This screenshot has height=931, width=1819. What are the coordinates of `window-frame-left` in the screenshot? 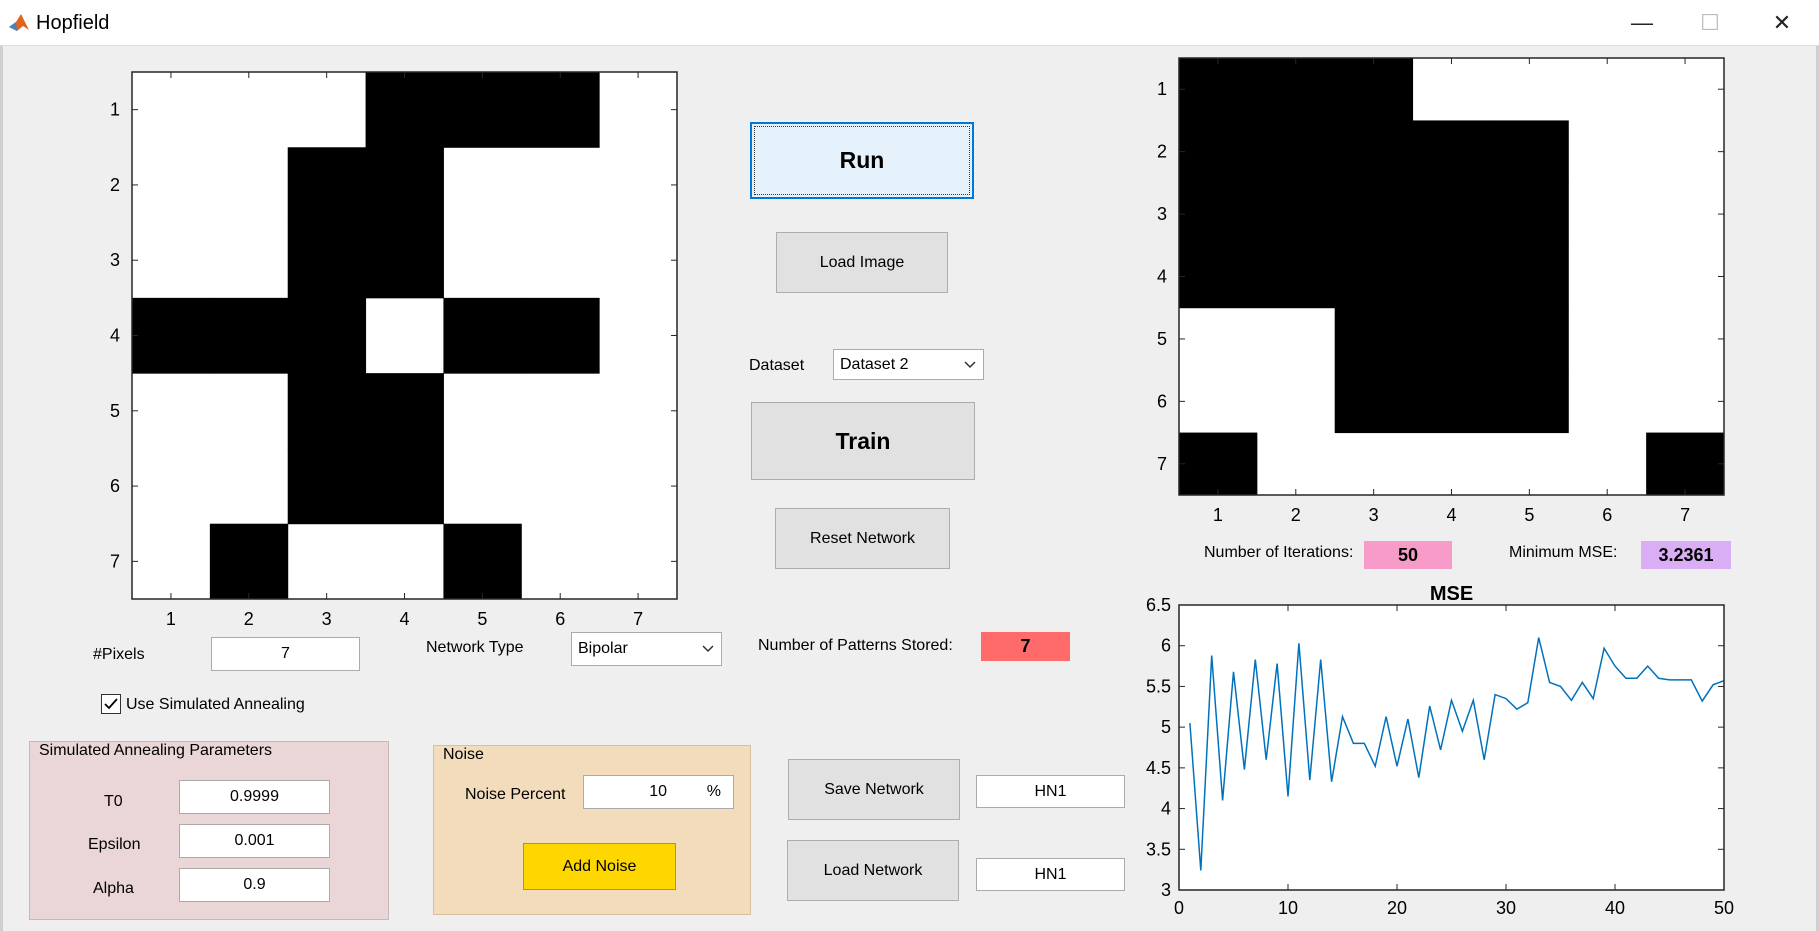 It's located at (1, 488).